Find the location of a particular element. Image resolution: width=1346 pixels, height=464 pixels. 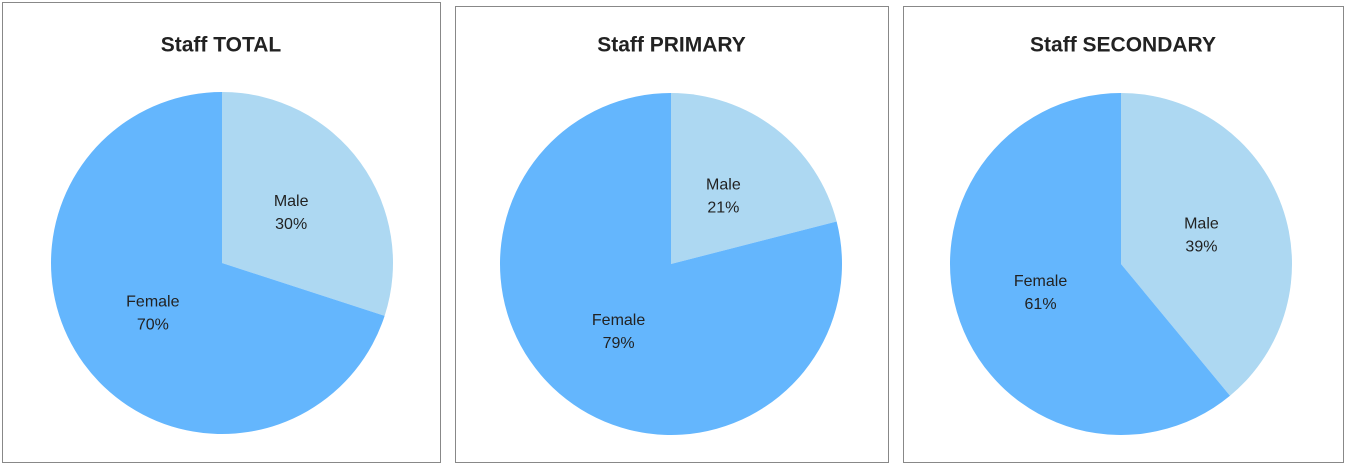

slice-value-label: 30% is located at coordinates (291, 224).